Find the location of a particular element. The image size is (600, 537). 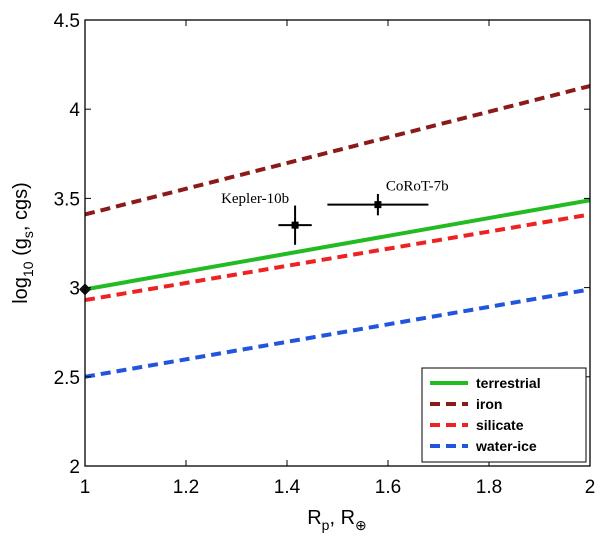

legend-label-silicate: silicate is located at coordinates (500, 425).